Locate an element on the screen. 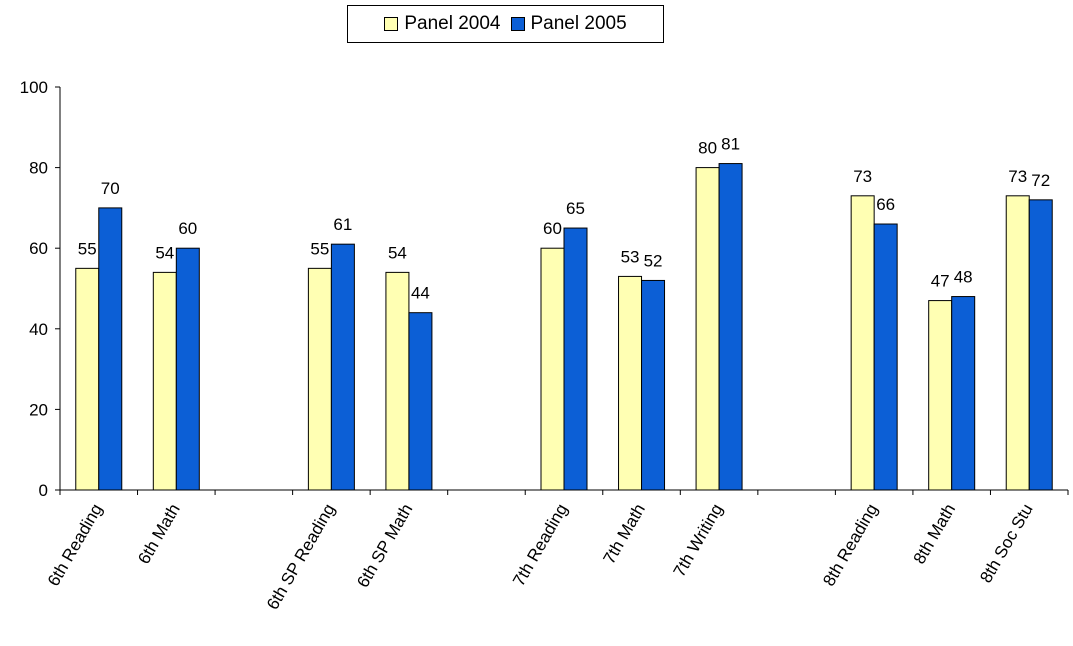  data-label: 80 is located at coordinates (707, 148).